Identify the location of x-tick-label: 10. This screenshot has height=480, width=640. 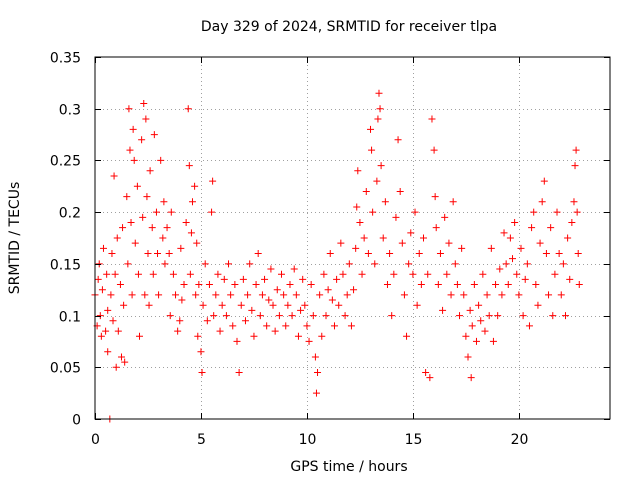
(308, 440).